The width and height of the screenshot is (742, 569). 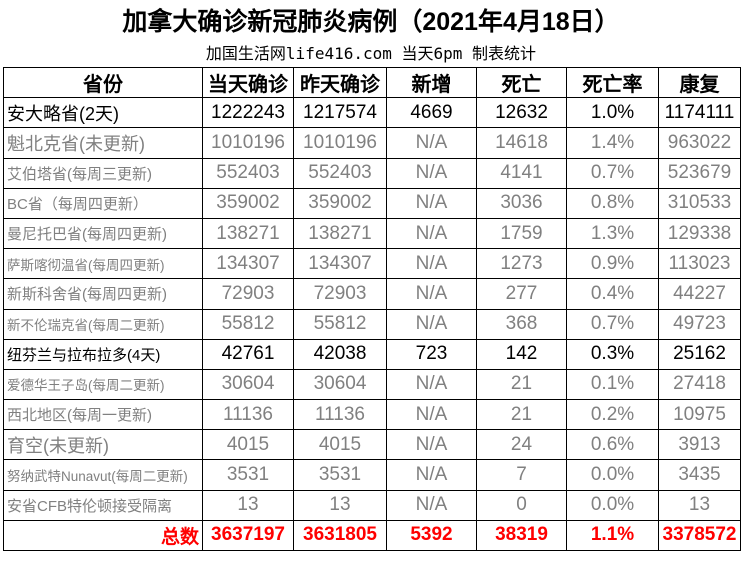 I want to click on cell-deaths: 4141, so click(x=521, y=173).